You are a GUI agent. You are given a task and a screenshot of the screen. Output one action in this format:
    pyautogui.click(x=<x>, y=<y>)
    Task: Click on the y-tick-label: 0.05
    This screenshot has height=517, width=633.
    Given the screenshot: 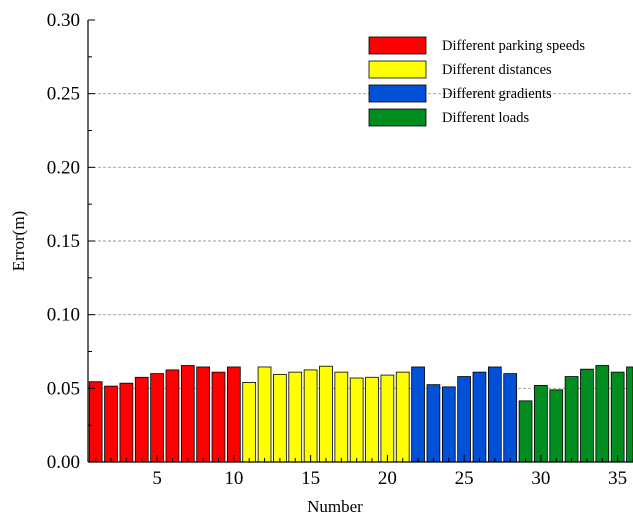 What is the action you would take?
    pyautogui.click(x=63, y=388)
    